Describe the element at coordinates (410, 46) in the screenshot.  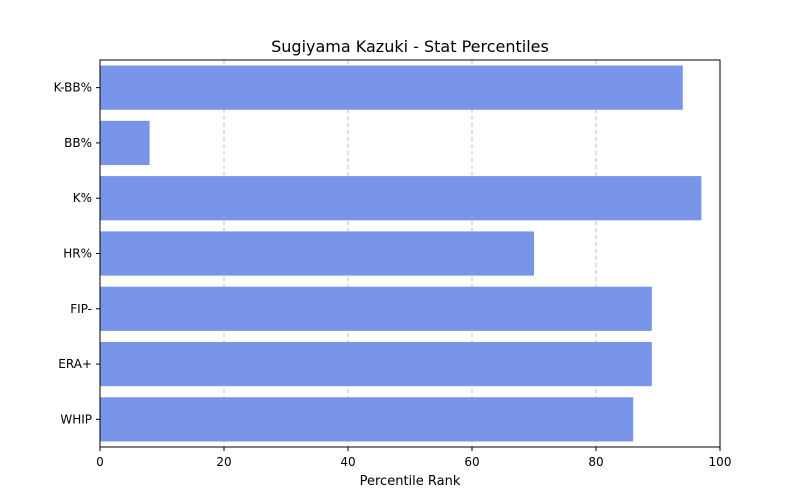
I see `chart-title: Sugiyama Kazuki - Stat Percentiles` at that location.